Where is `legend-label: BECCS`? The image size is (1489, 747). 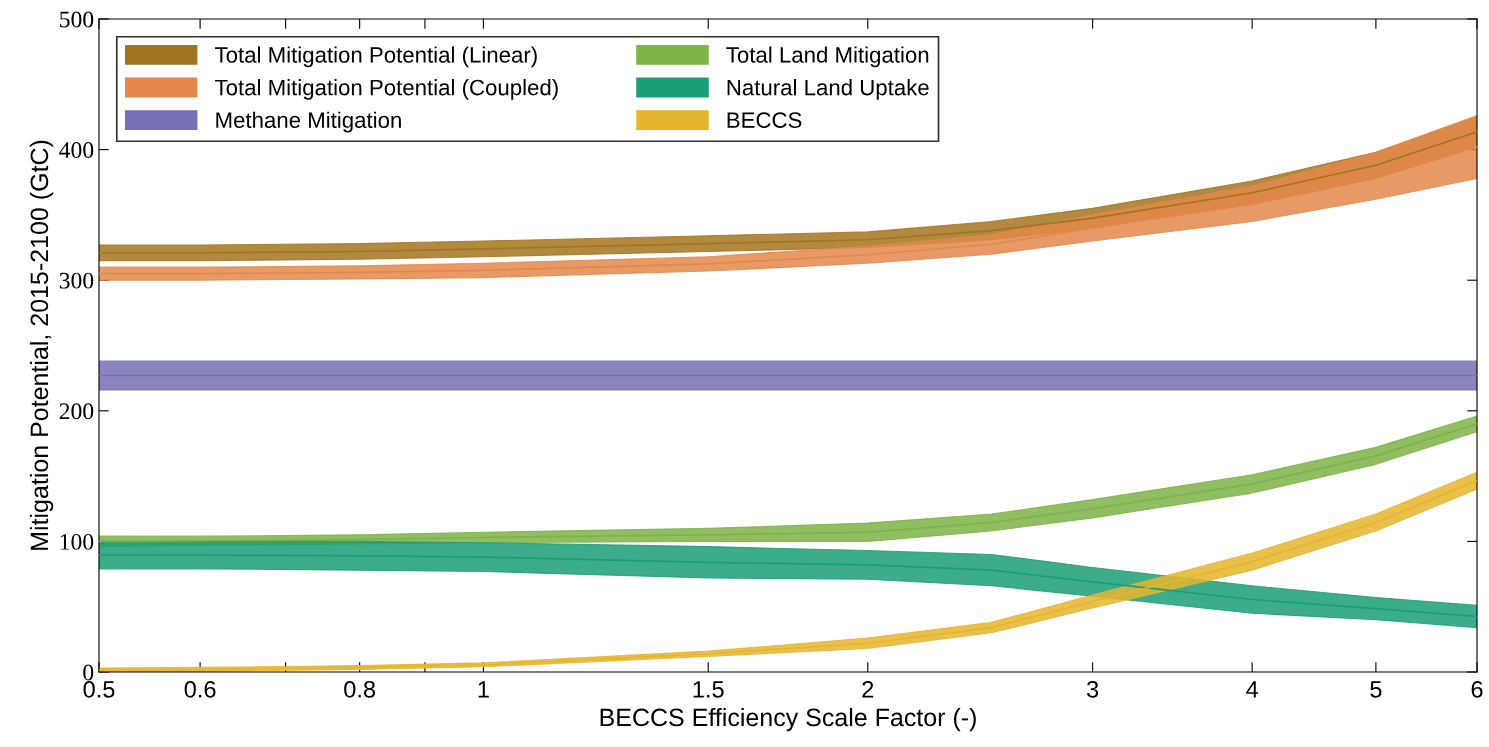
legend-label: BECCS is located at coordinates (764, 120).